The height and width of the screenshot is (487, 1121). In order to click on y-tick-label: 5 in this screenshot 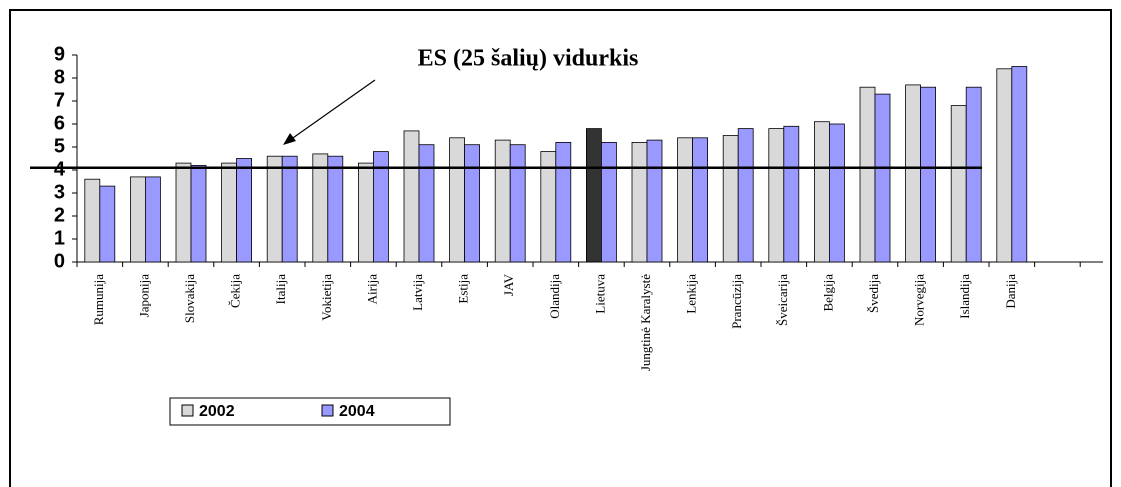, I will do `click(59, 146)`.